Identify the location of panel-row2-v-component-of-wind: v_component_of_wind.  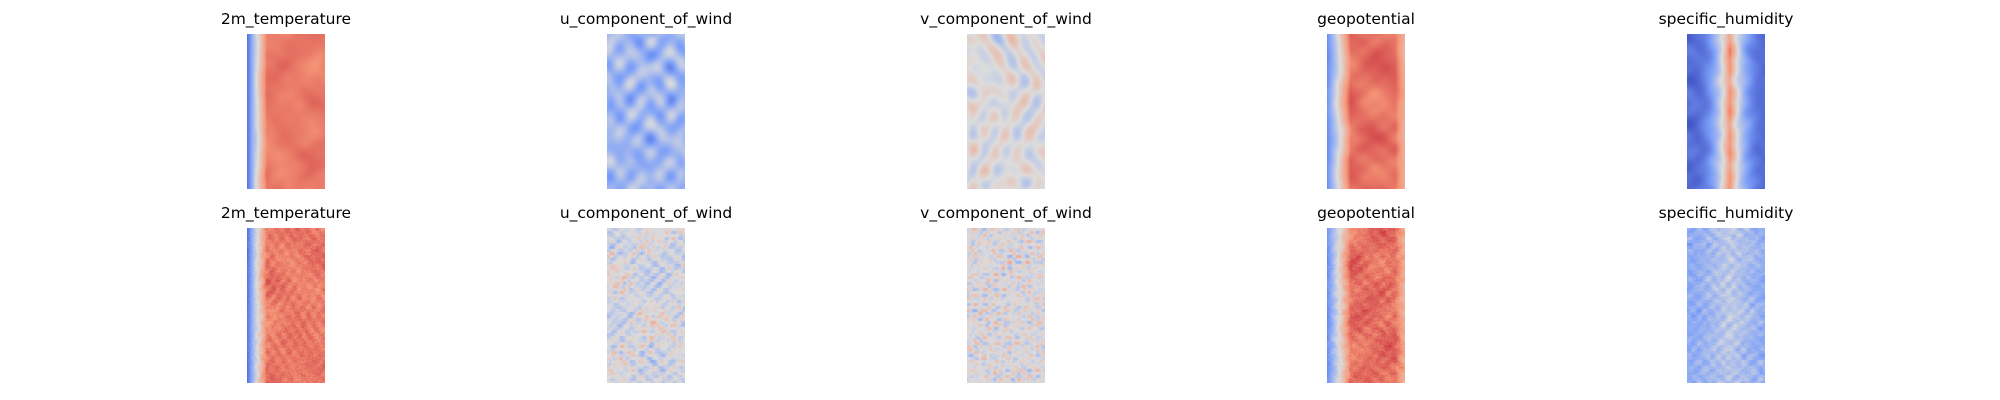
(1006, 293).